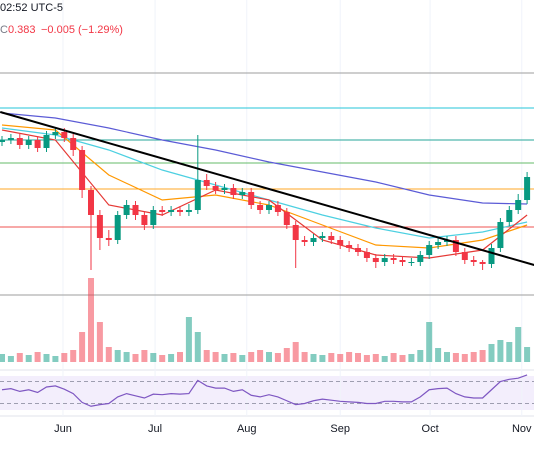  What do you see at coordinates (82, 30) in the screenshot?
I see `change-value: −0.005 (−1.29%)` at bounding box center [82, 30].